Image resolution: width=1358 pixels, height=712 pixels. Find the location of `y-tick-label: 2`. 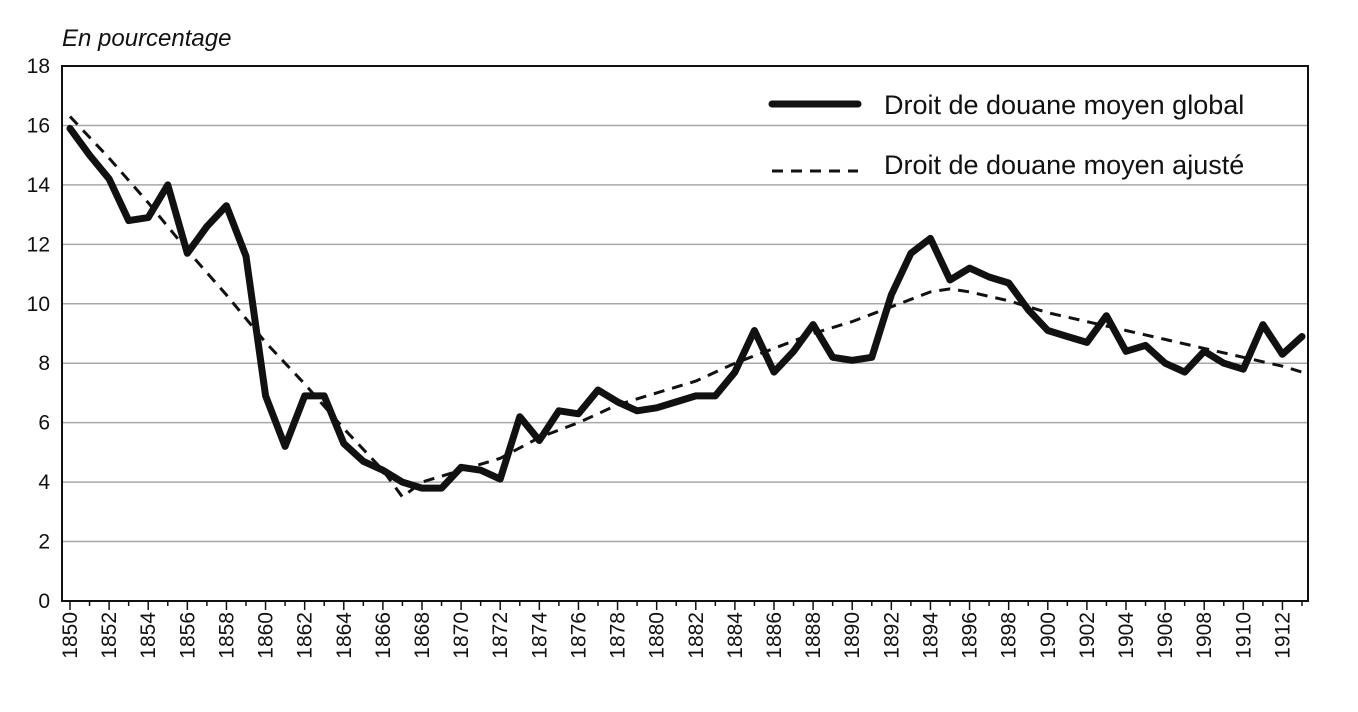

y-tick-label: 2 is located at coordinates (44, 542).